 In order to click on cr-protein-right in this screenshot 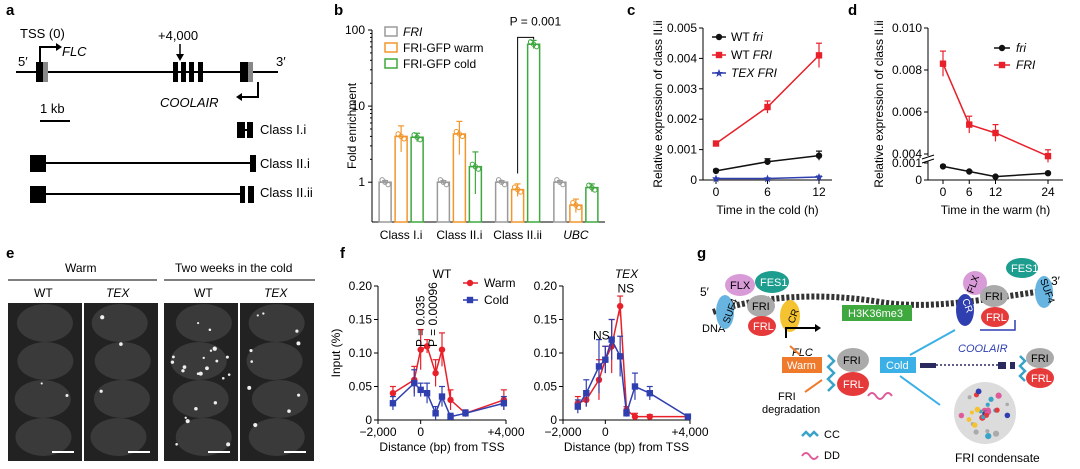, I will do `click(965, 310)`.